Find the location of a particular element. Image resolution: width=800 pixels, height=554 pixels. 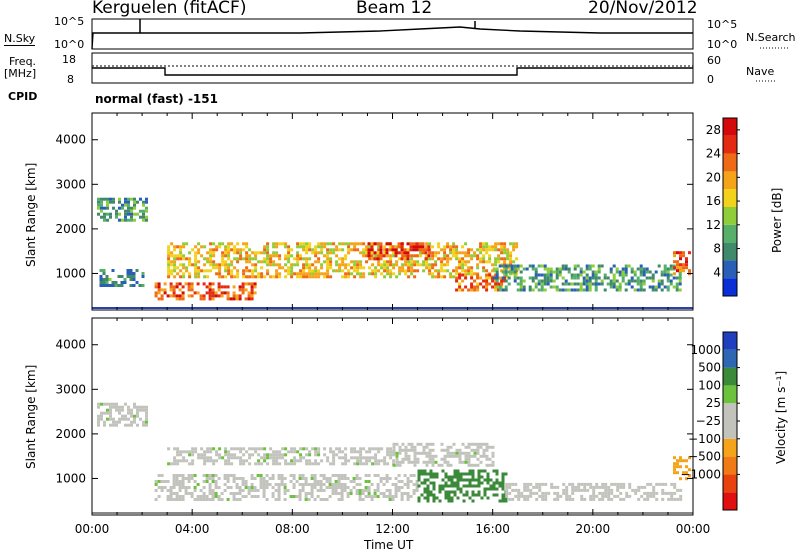

xtick-label: 00:00 is located at coordinates (693, 529).